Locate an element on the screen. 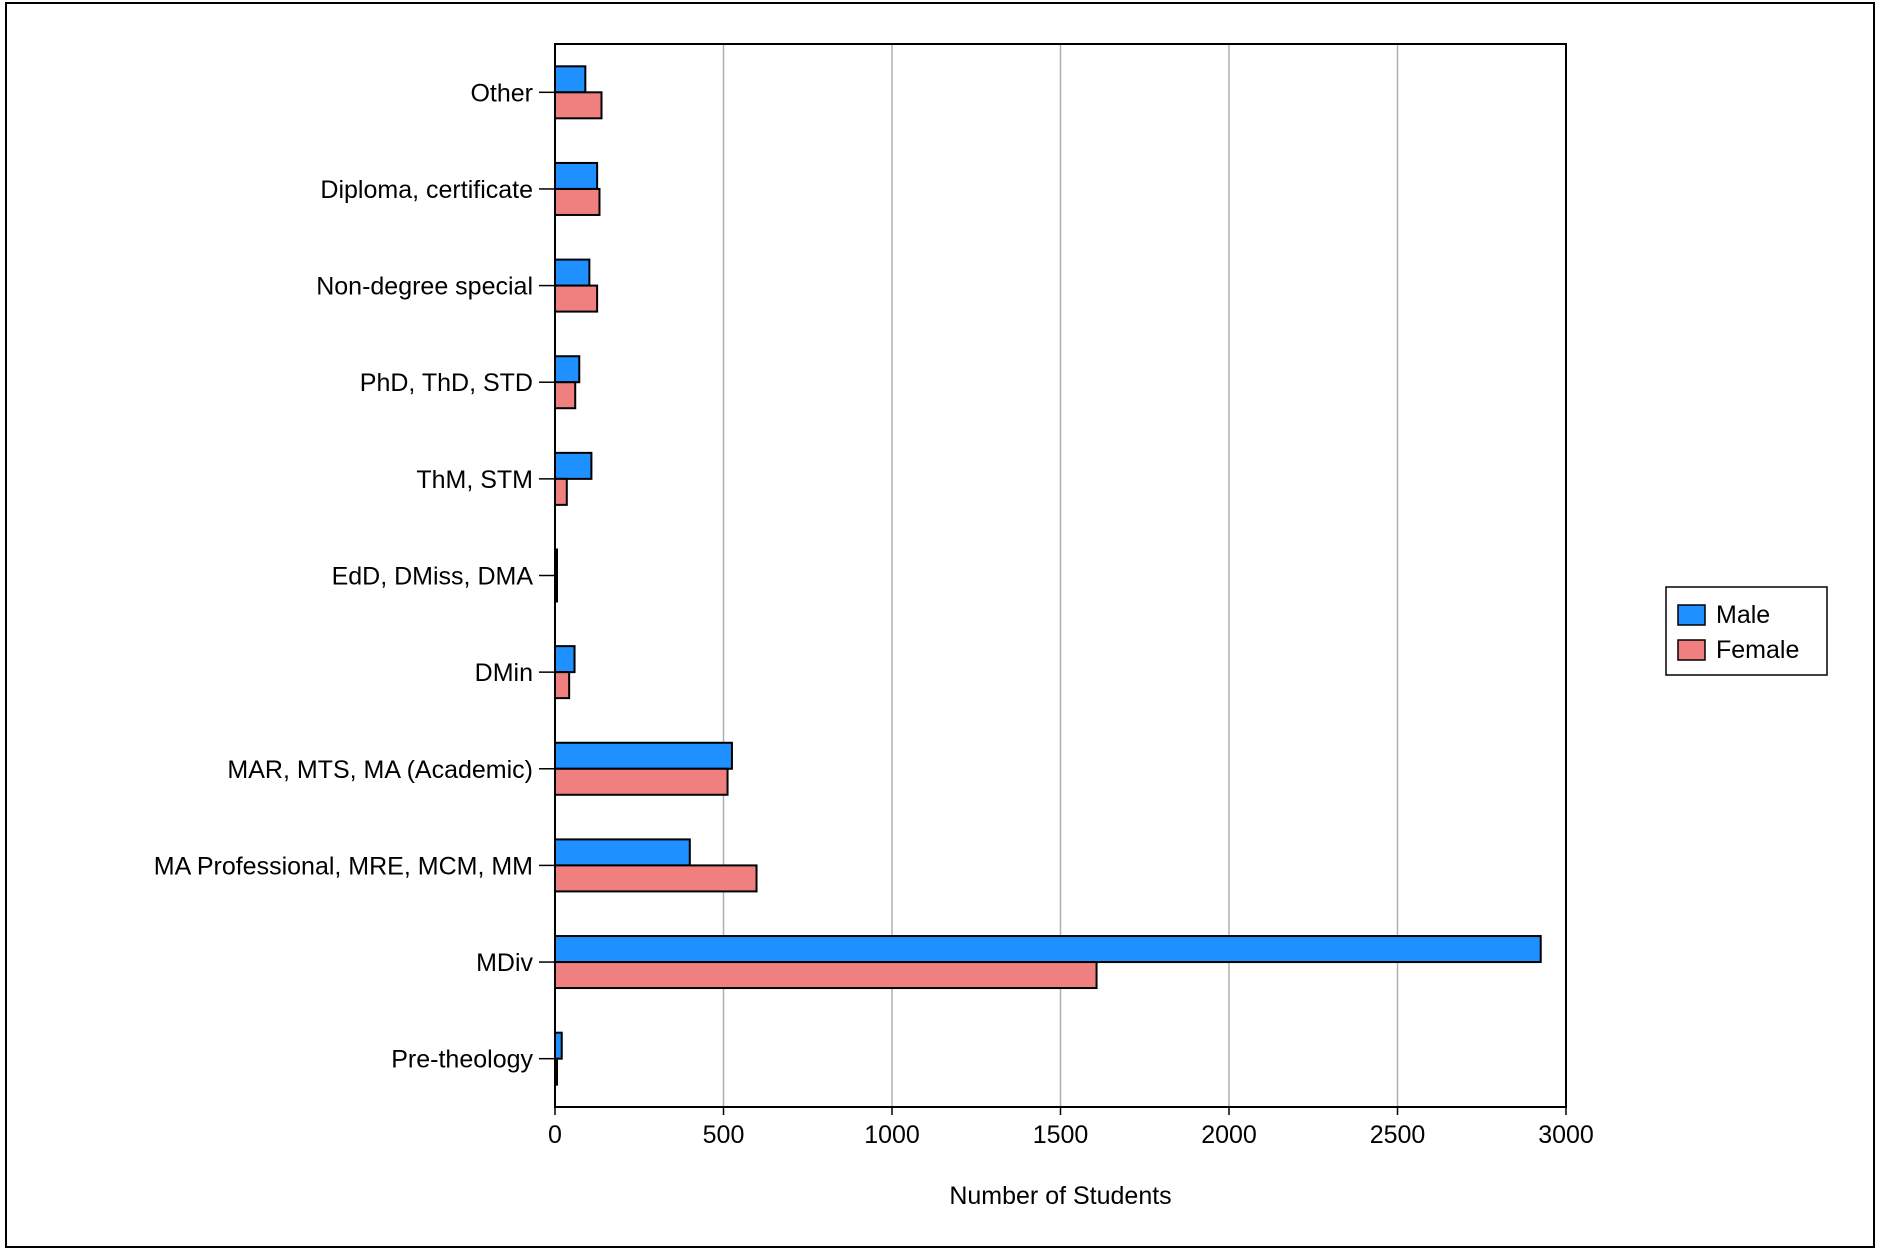 Image resolution: width=1882 pixels, height=1250 pixels. category-label: Pre-theology is located at coordinates (462, 1060).